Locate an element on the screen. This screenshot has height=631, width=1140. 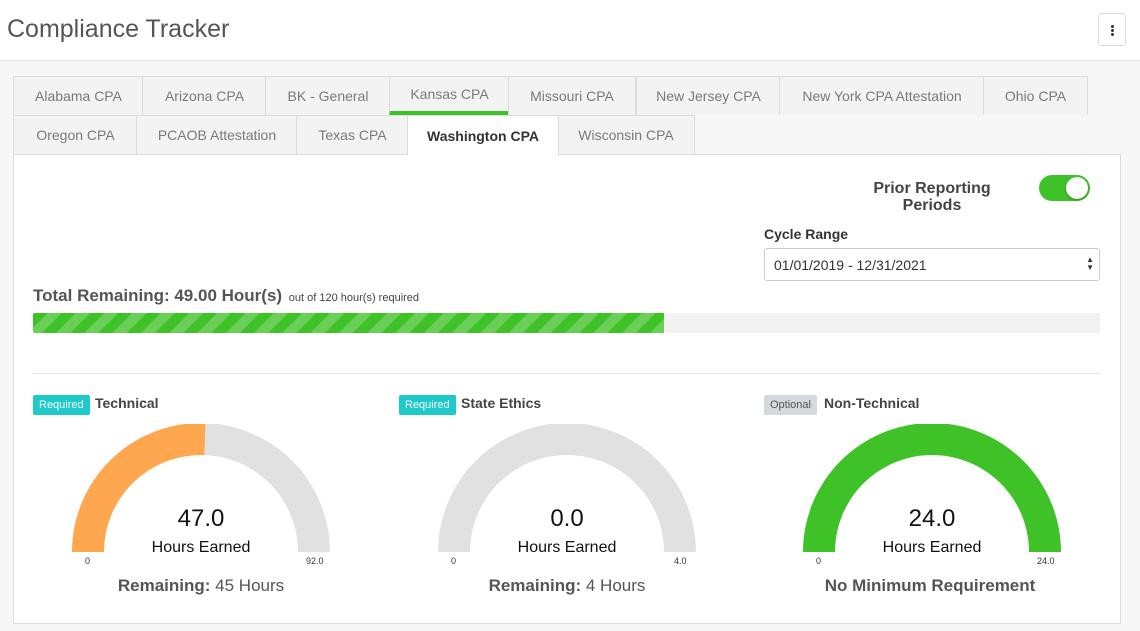
total-progress-bar is located at coordinates (566, 323).